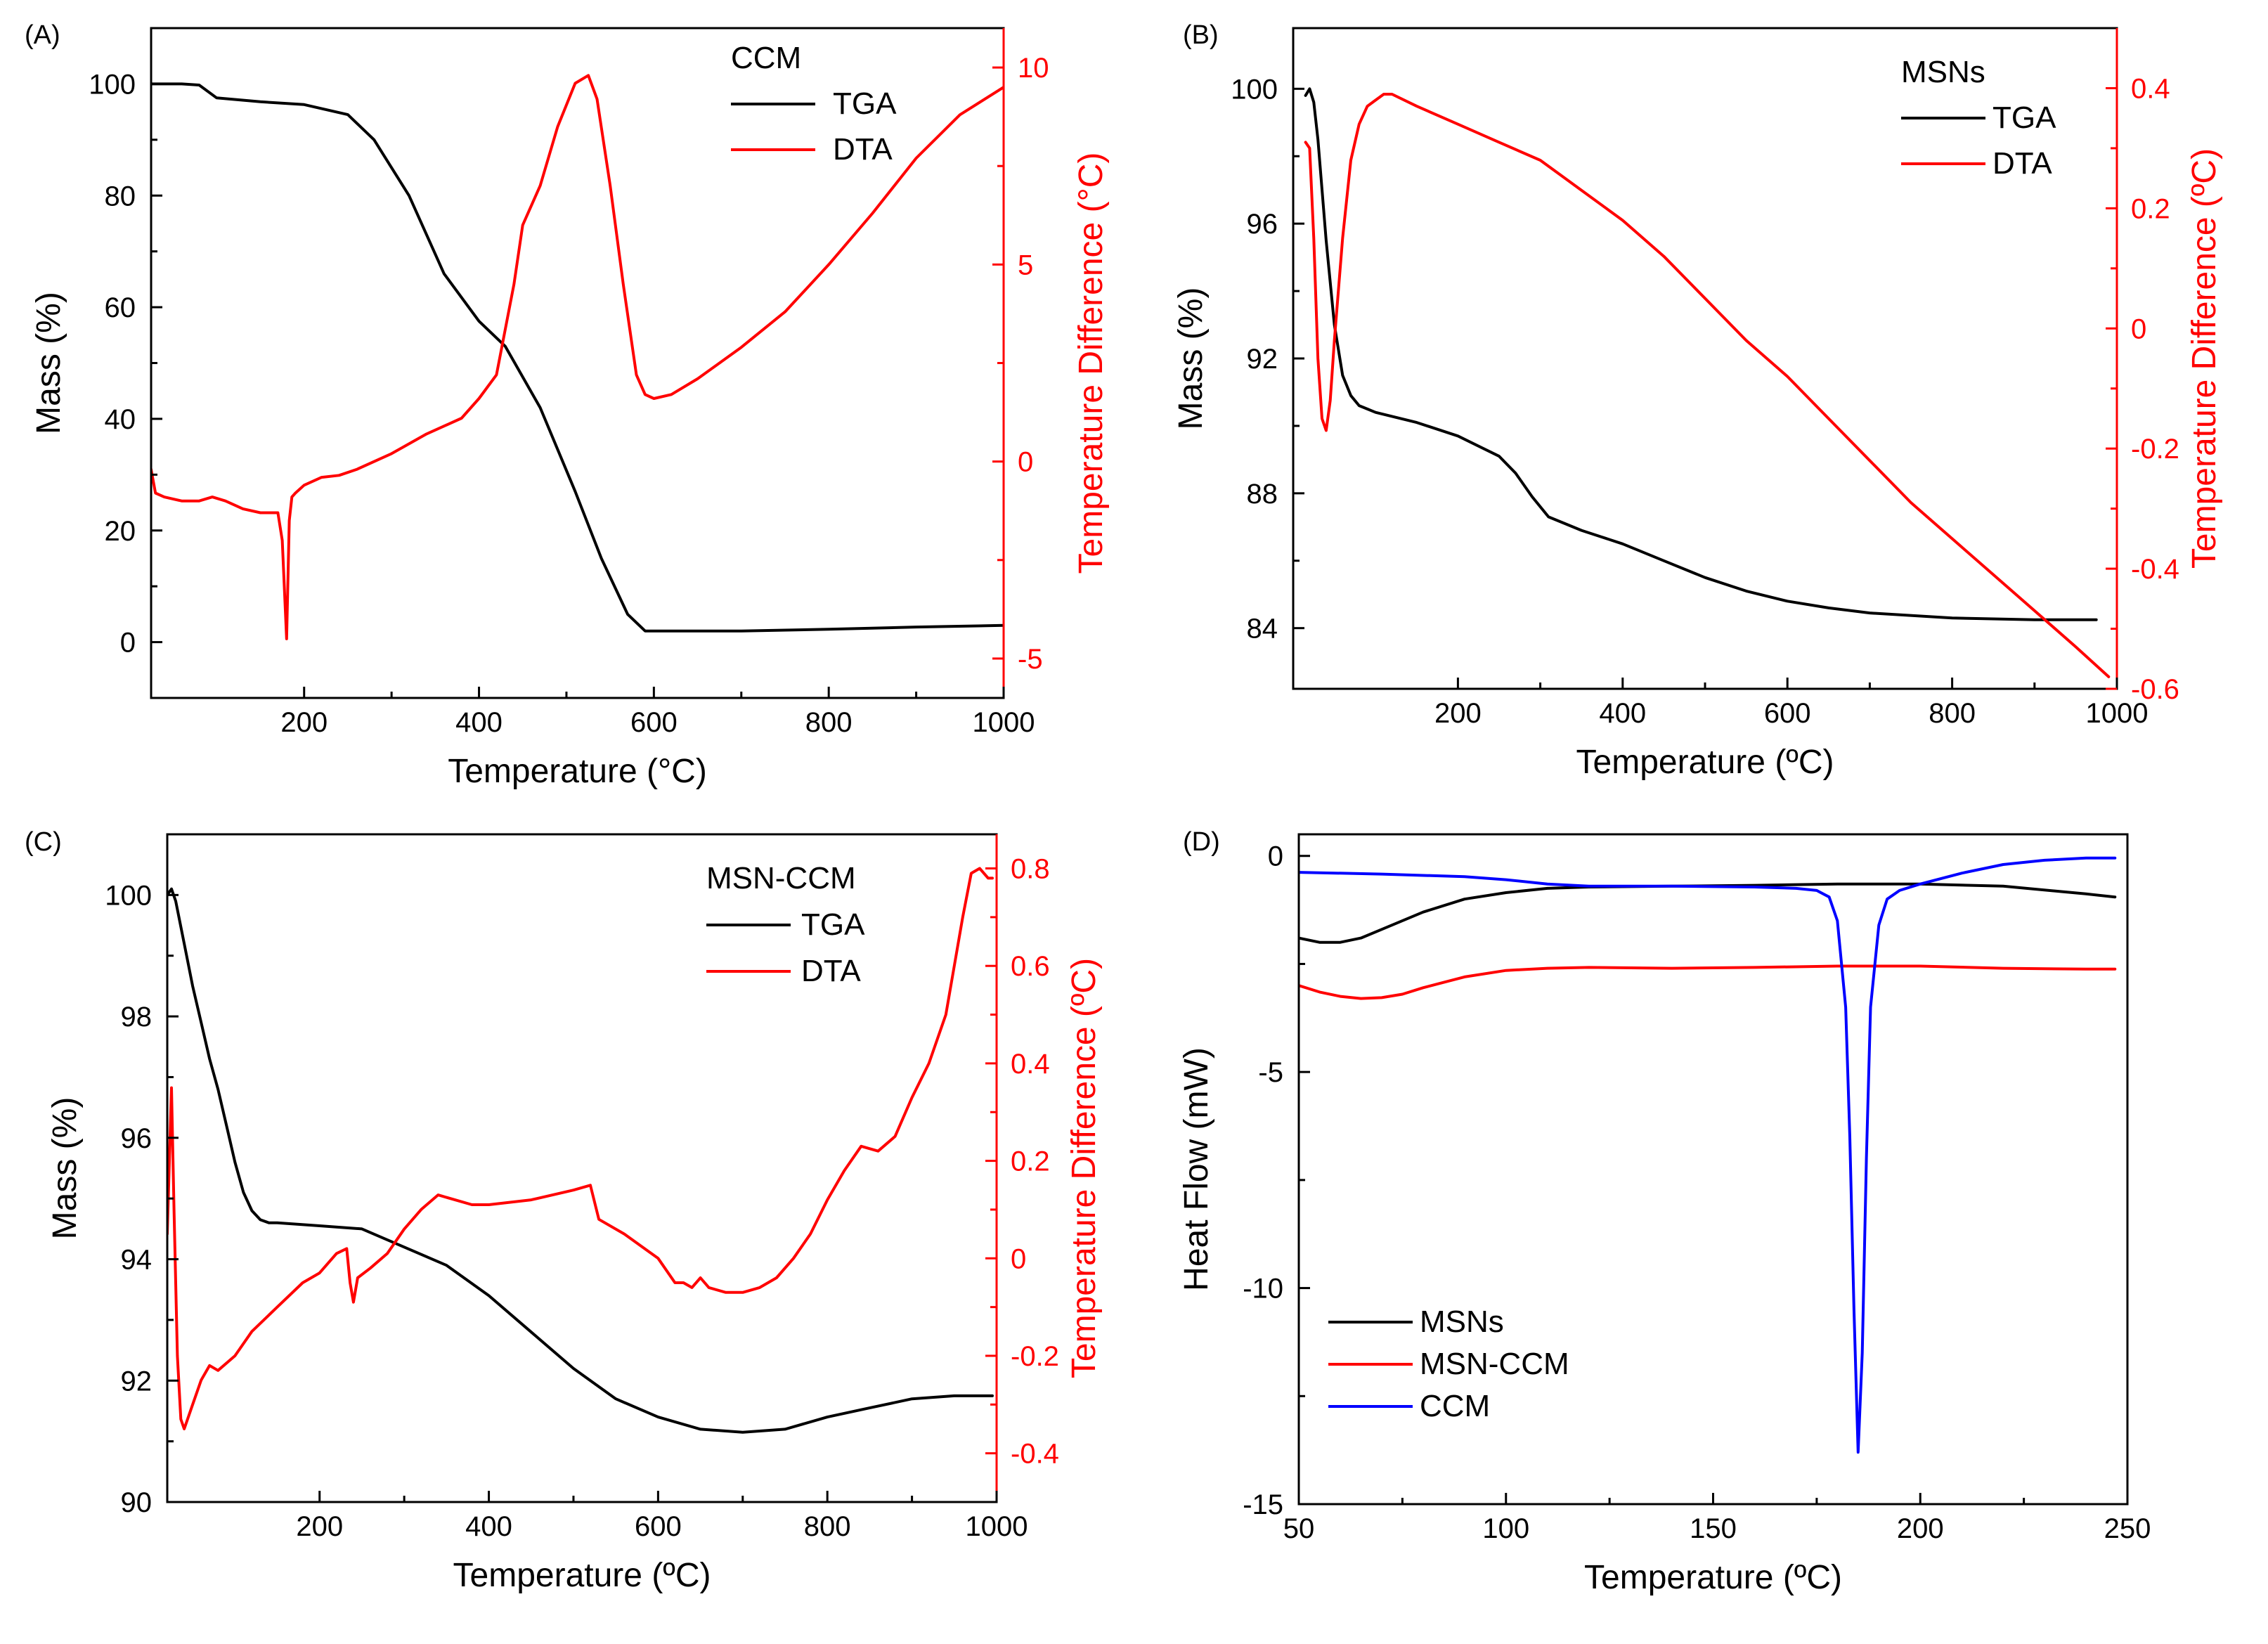  What do you see at coordinates (43, 842) in the screenshot?
I see `panel-label: (C)` at bounding box center [43, 842].